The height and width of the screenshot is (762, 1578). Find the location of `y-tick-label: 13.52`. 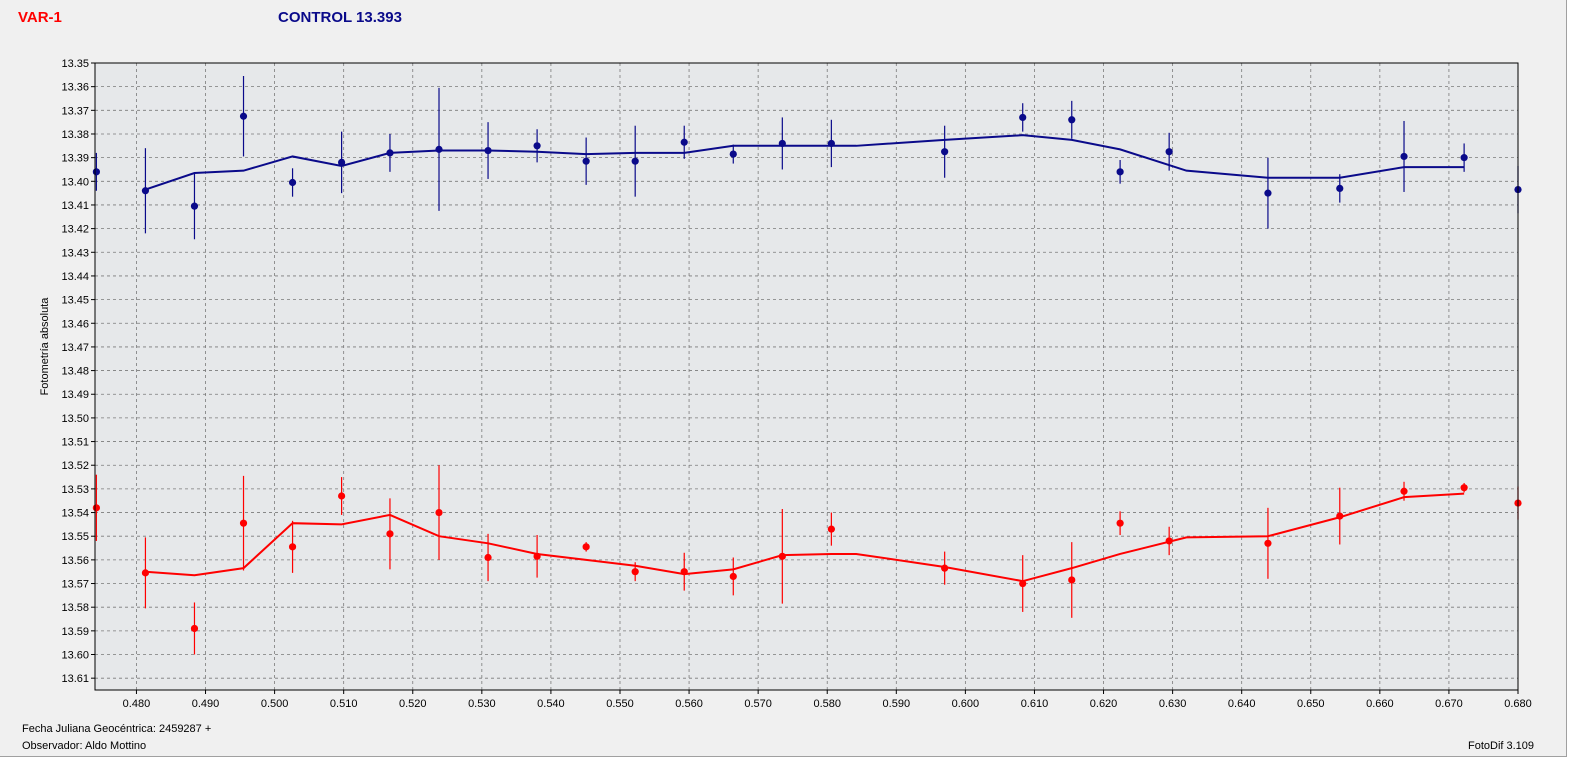

y-tick-label: 13.52 is located at coordinates (75, 466).